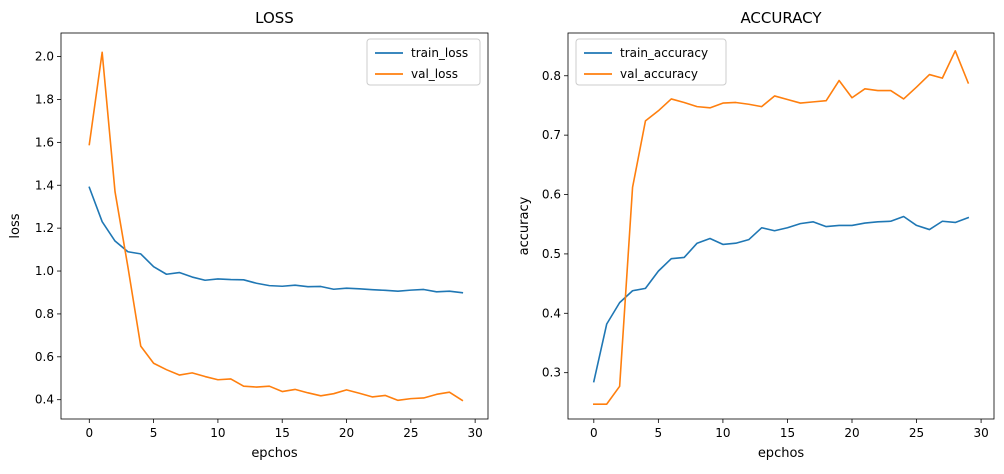 The height and width of the screenshot is (474, 1004). Describe the element at coordinates (276, 240) in the screenshot. I see `series-line-train_loss` at that location.